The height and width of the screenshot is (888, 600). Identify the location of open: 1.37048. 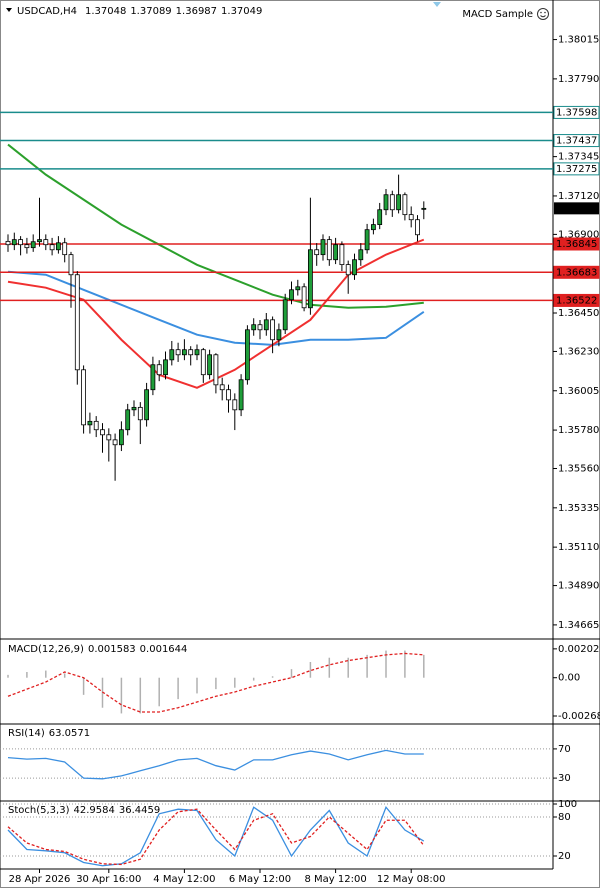
(105, 11).